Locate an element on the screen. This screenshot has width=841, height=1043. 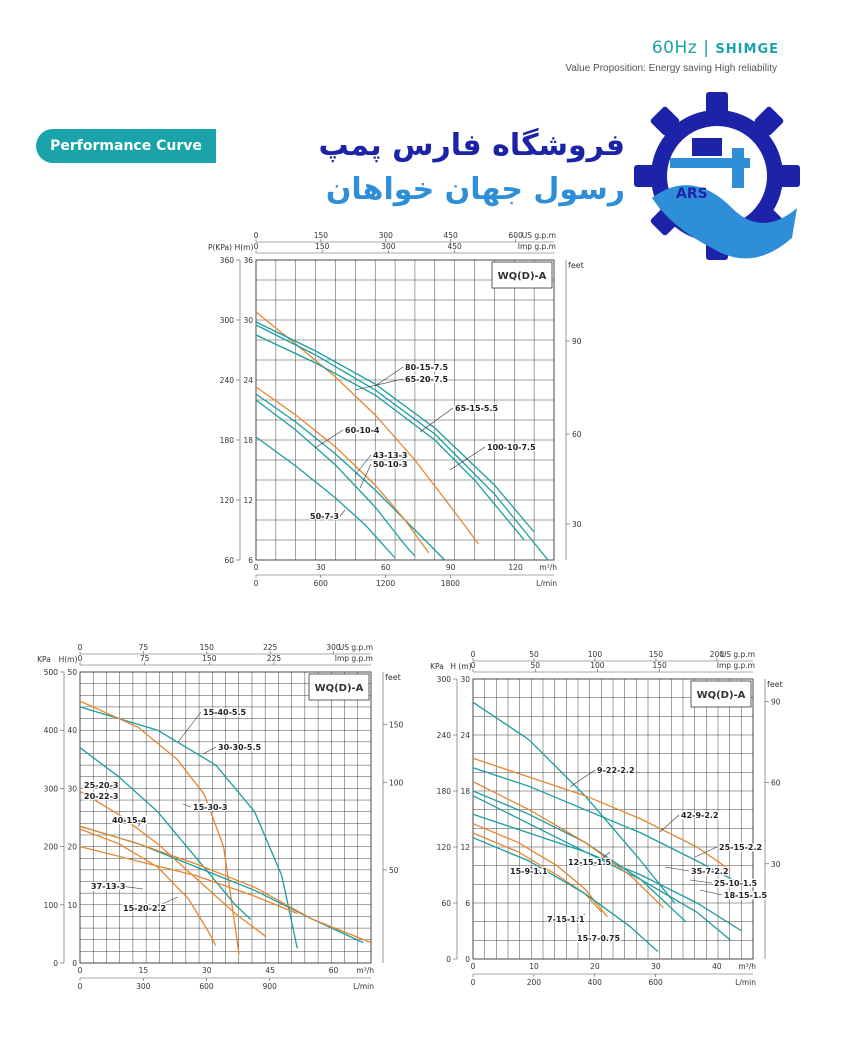
h-tick-label: 24 is located at coordinates (248, 380).